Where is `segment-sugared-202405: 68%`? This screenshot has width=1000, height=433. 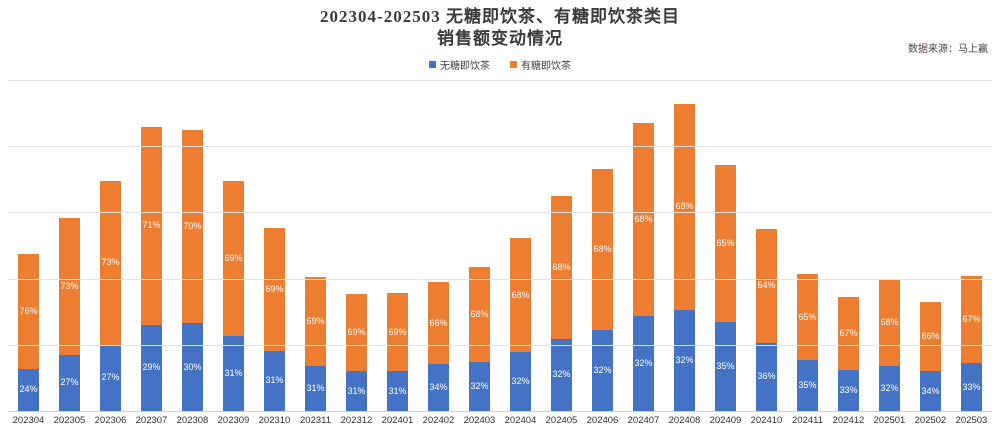
segment-sugared-202405: 68% is located at coordinates (561, 267).